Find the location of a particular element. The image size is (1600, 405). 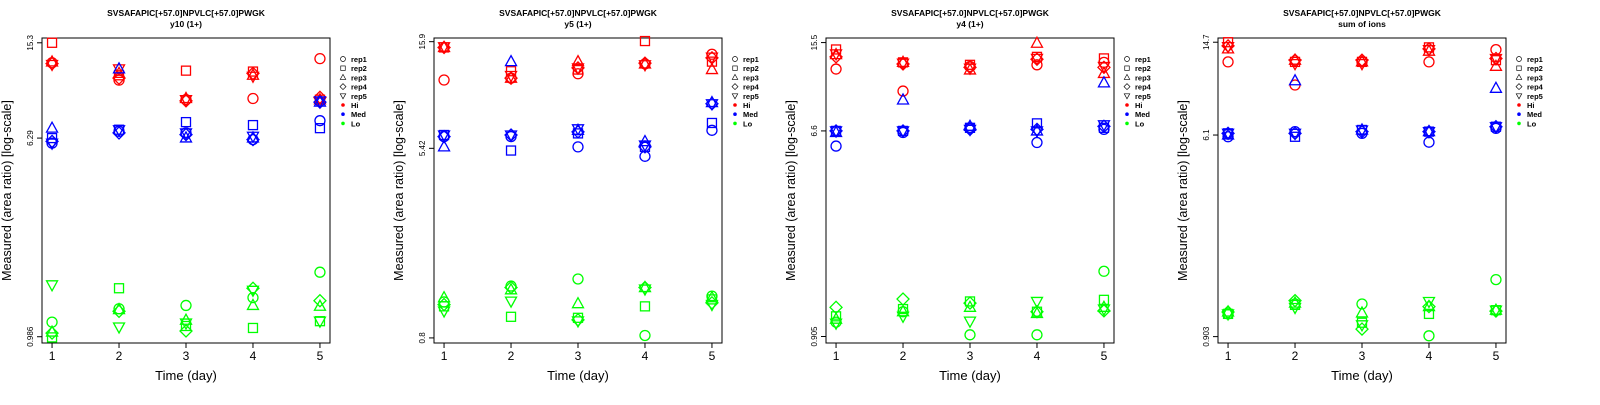

legend-symbol-rep1 is located at coordinates (1127, 59).